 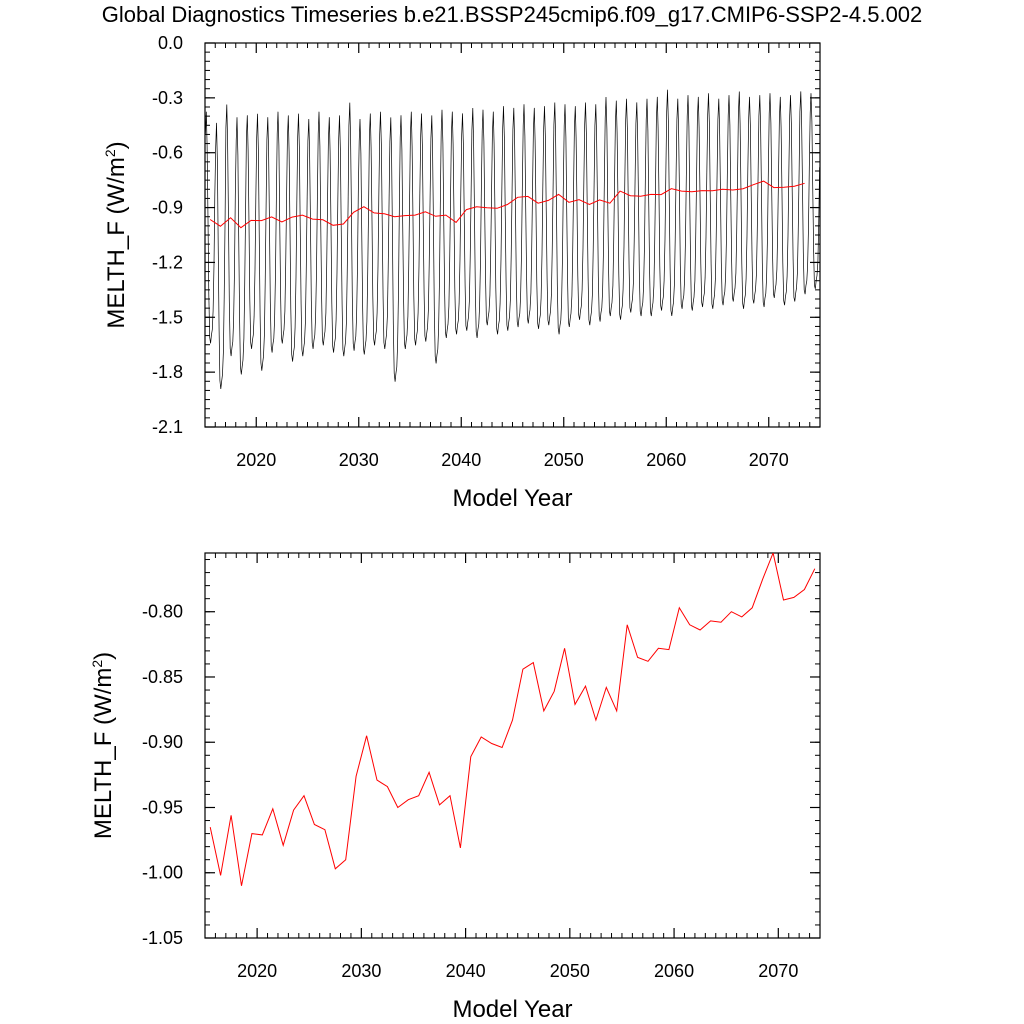 I want to click on annual-mean-line, so click(x=507, y=204).